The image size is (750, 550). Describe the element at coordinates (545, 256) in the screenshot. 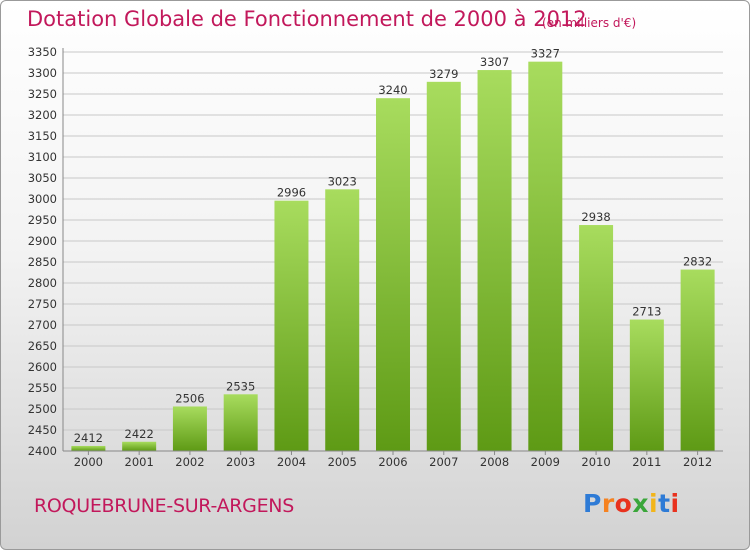

I see `bar-2009` at that location.